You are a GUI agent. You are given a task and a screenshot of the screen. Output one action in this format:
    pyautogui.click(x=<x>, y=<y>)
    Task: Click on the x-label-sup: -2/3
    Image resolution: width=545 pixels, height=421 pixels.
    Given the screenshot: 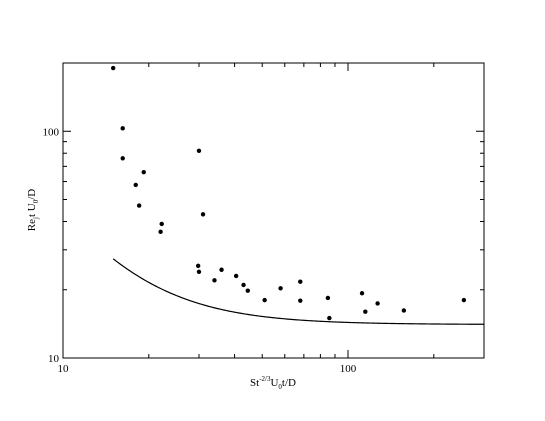 What is the action you would take?
    pyautogui.click(x=265, y=379)
    